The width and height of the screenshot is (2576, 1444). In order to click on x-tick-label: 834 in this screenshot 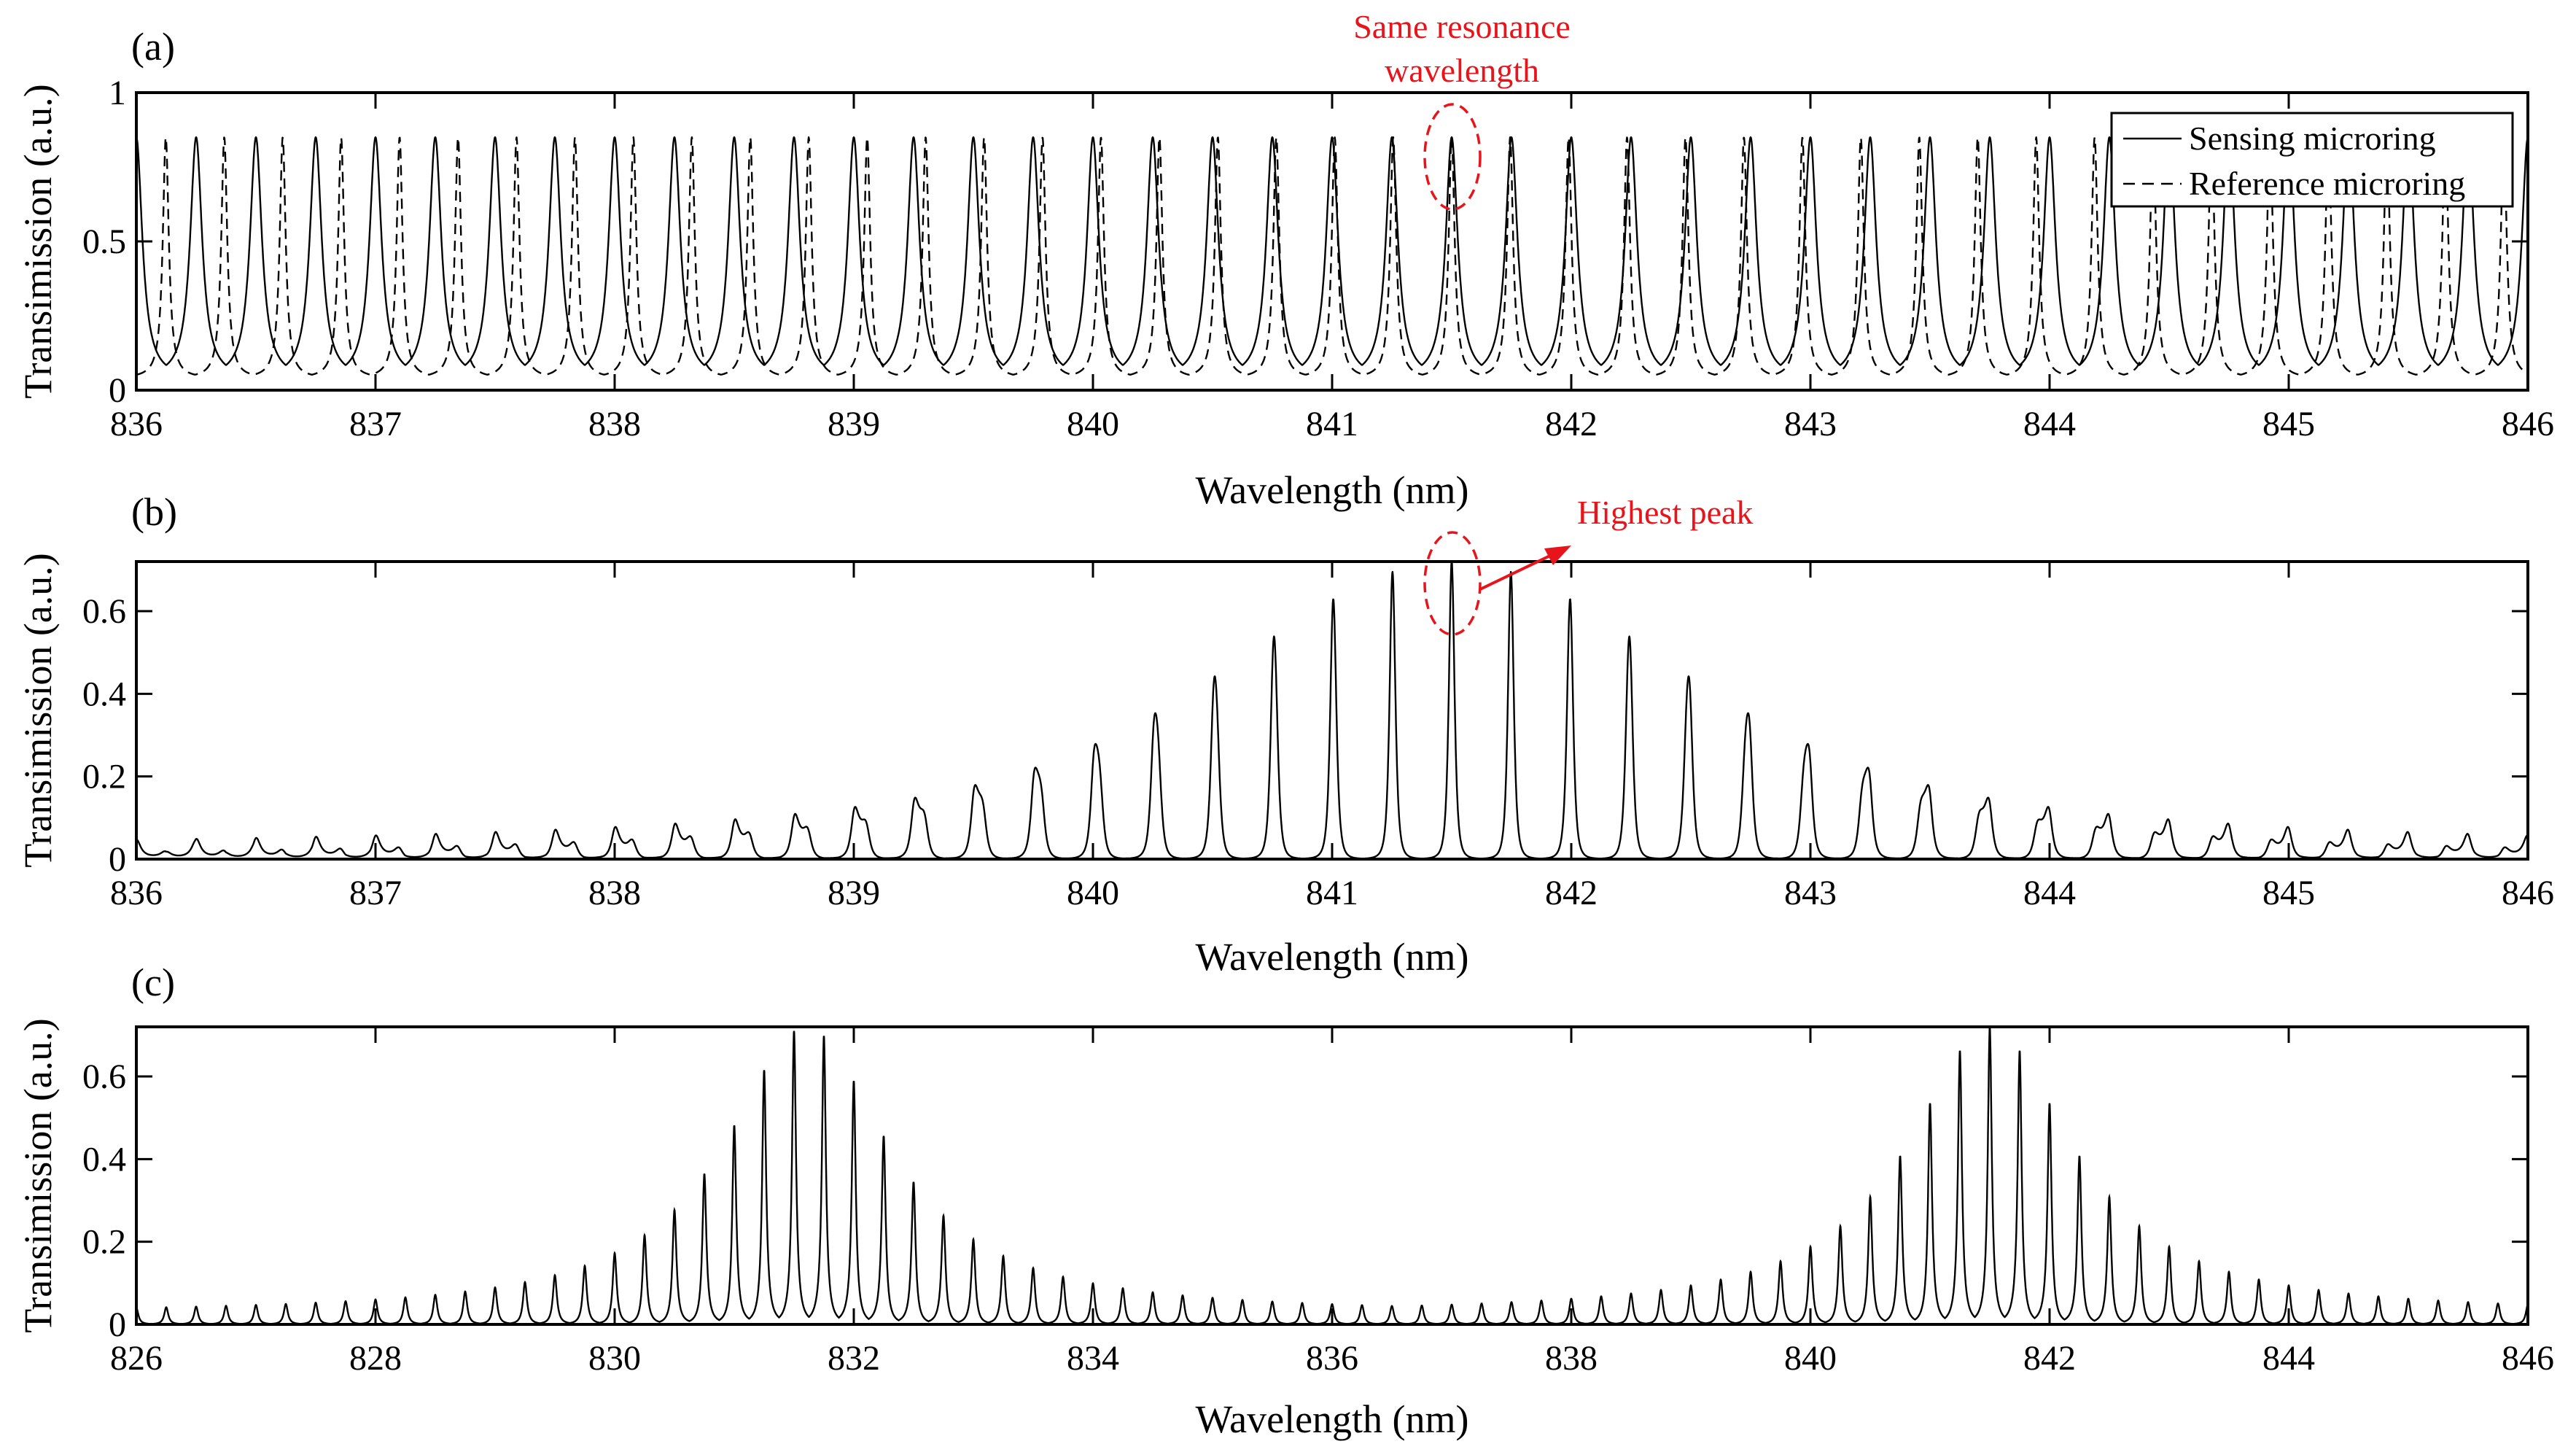, I will do `click(1093, 1358)`.